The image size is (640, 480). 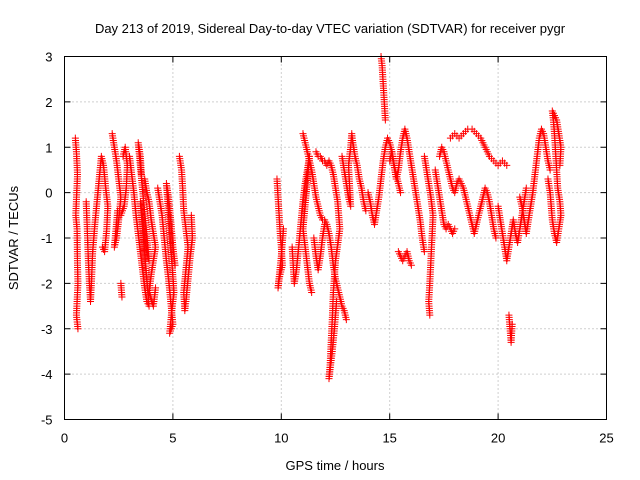 I want to click on y-tick-label: 1, so click(x=48, y=147).